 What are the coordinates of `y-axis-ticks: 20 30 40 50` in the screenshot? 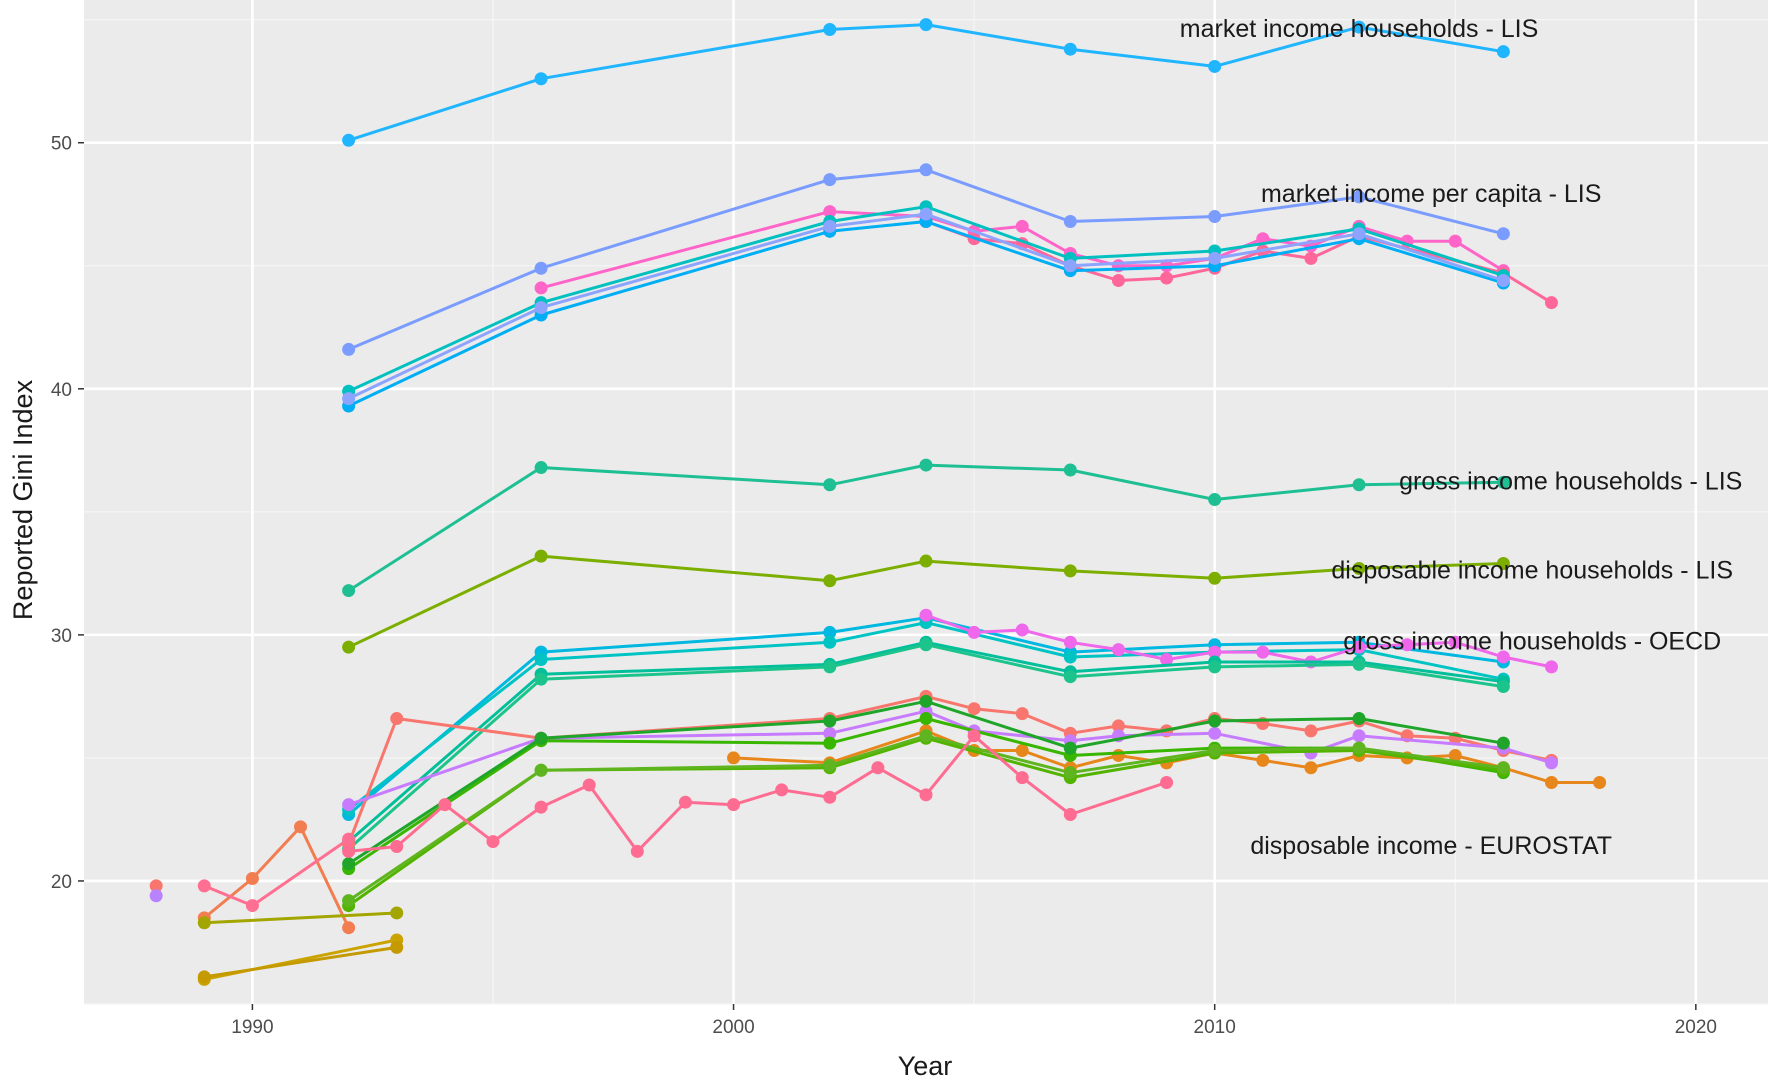 It's located at (67, 513).